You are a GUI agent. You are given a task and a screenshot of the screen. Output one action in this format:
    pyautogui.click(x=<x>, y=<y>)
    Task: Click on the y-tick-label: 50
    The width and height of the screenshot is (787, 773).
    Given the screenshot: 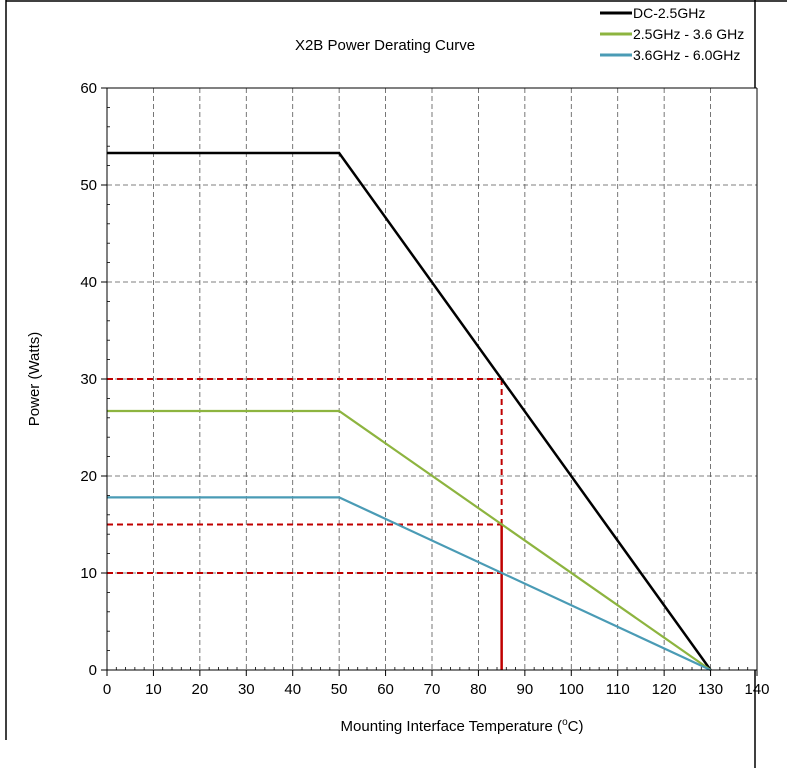 What is the action you would take?
    pyautogui.click(x=88, y=185)
    